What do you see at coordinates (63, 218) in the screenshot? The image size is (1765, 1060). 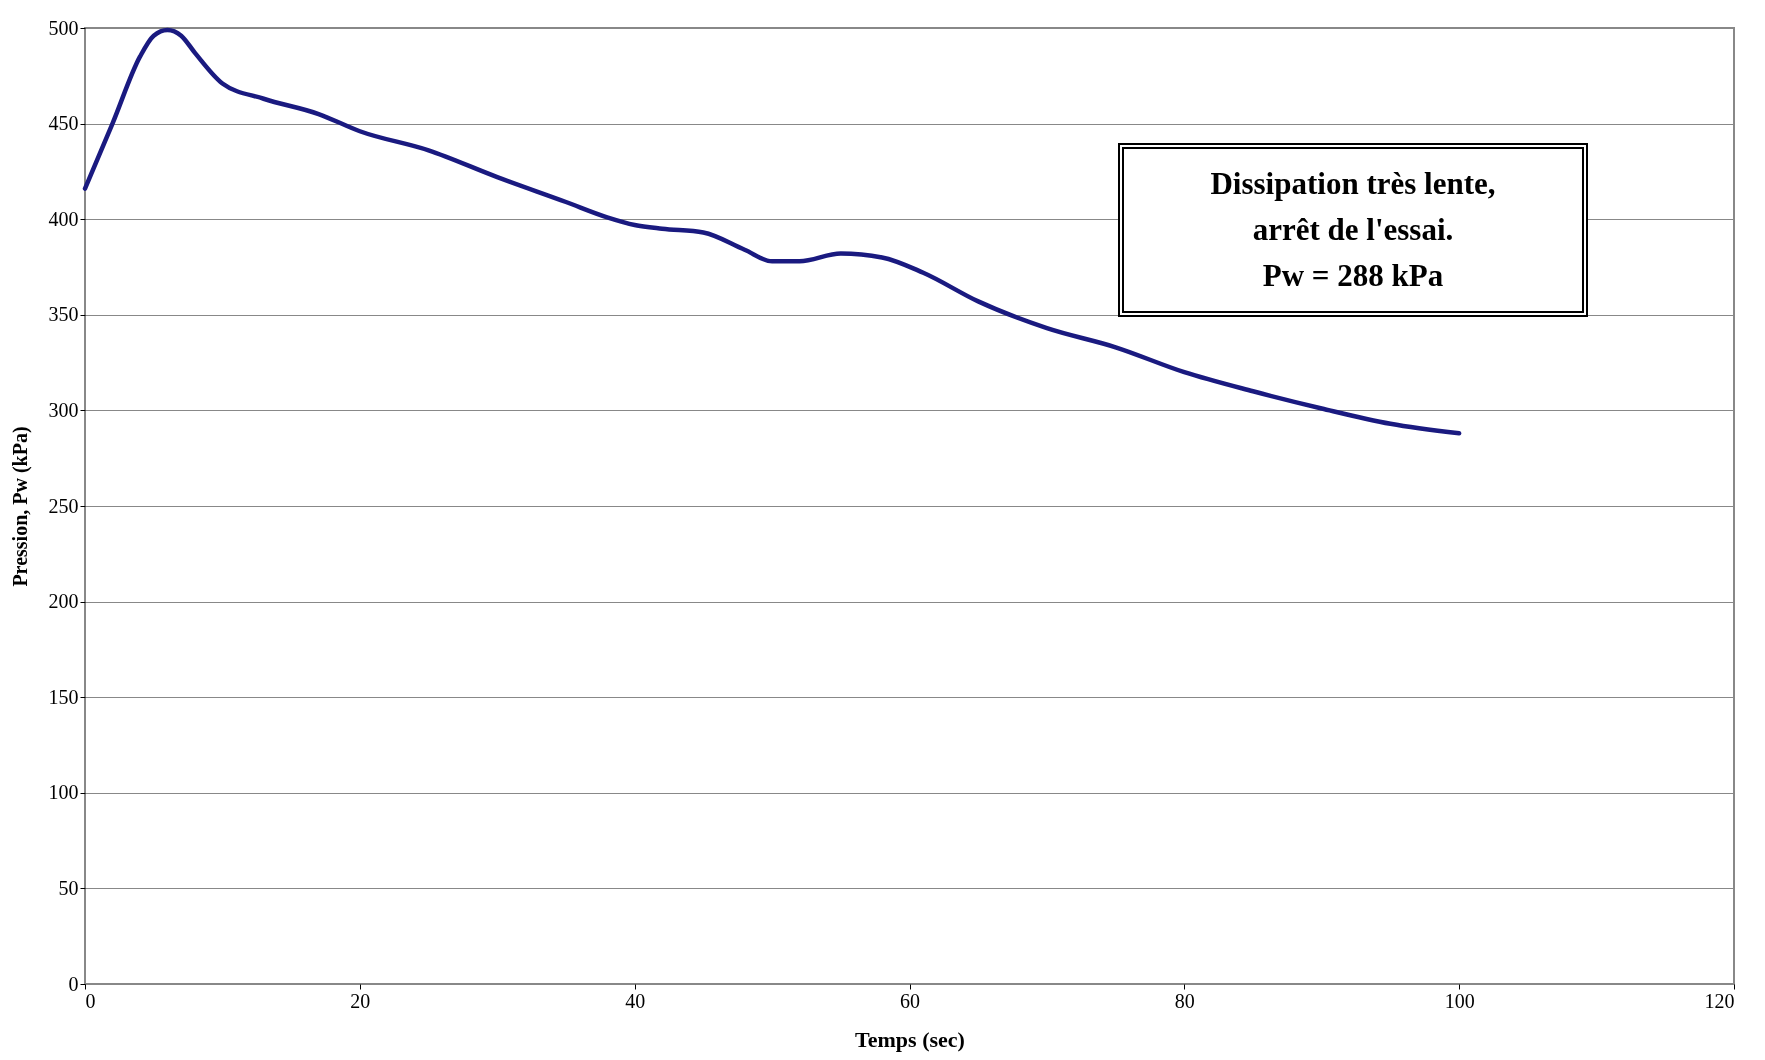 I see `y-tick-label: 400` at bounding box center [63, 218].